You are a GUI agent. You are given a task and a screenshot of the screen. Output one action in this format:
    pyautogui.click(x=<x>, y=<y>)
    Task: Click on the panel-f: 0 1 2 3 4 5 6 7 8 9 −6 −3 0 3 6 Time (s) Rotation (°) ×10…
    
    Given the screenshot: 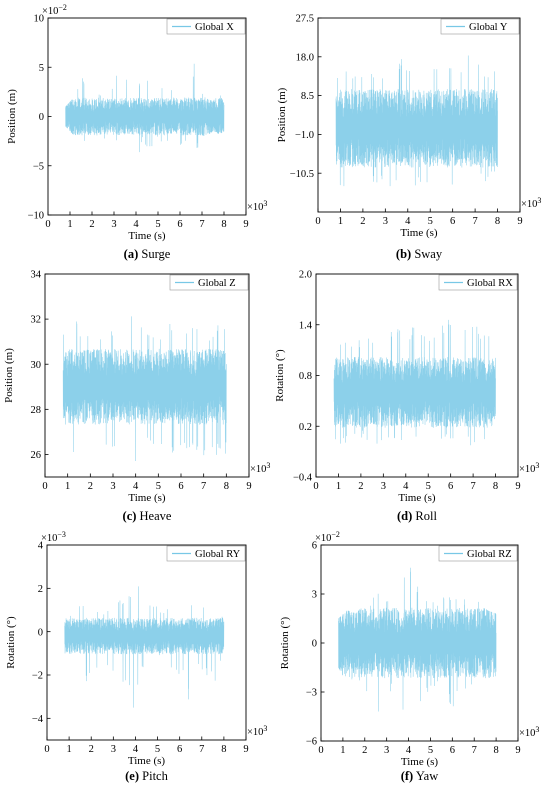 What is the action you would take?
    pyautogui.click(x=409, y=649)
    